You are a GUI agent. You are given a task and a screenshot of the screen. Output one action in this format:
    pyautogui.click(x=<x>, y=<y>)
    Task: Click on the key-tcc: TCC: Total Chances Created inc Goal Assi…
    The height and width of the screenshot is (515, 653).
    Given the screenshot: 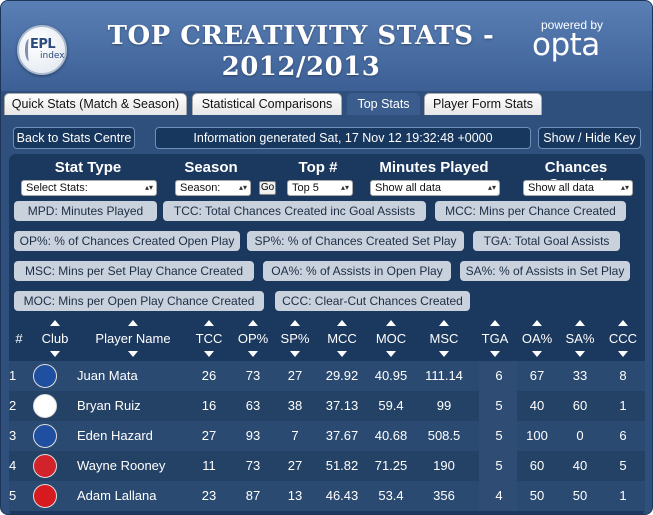 What is the action you would take?
    pyautogui.click(x=294, y=211)
    